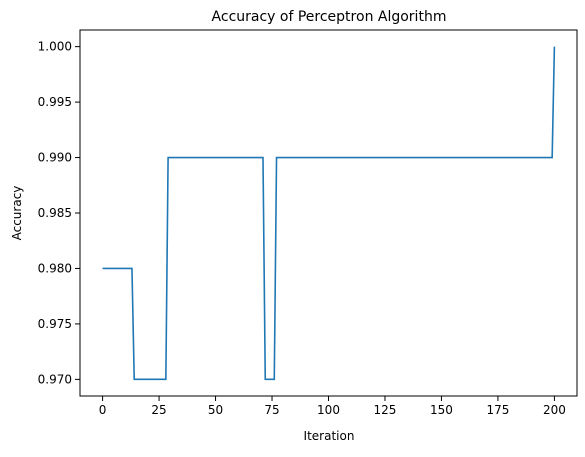 The width and height of the screenshot is (585, 457). What do you see at coordinates (17, 213) in the screenshot?
I see `y-axis-label: Accuracy` at bounding box center [17, 213].